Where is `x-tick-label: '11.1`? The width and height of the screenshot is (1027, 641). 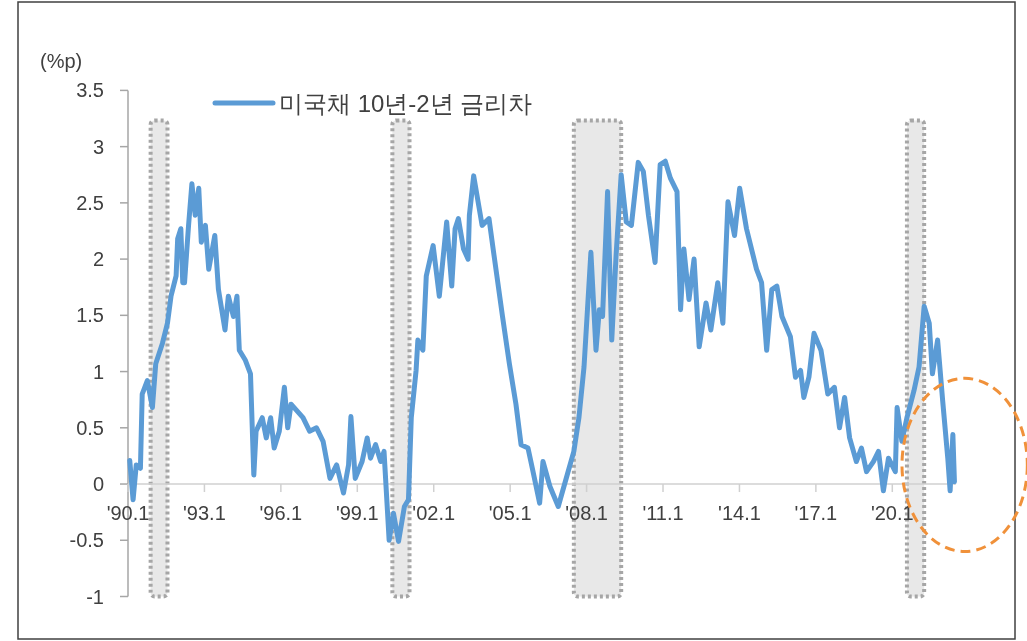
x-tick-label: '11.1 is located at coordinates (663, 513).